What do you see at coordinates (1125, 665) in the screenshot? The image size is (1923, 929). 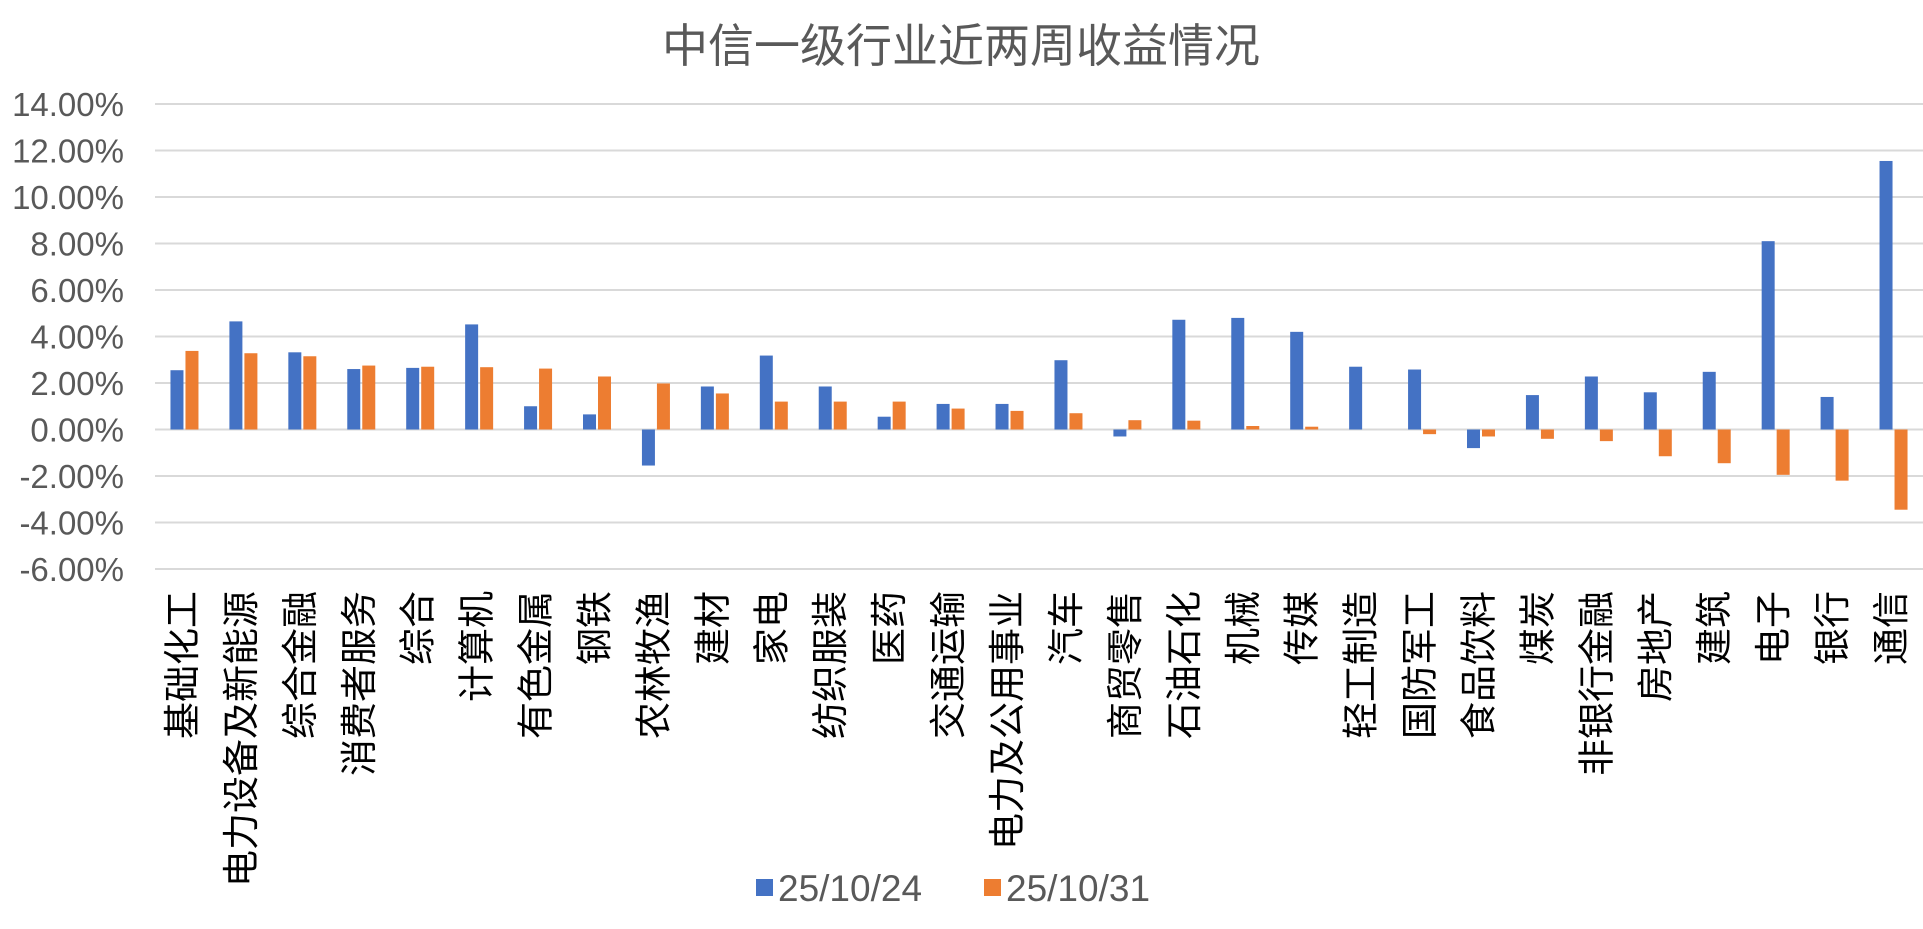 I see `x-category-label: 商贸零售` at bounding box center [1125, 665].